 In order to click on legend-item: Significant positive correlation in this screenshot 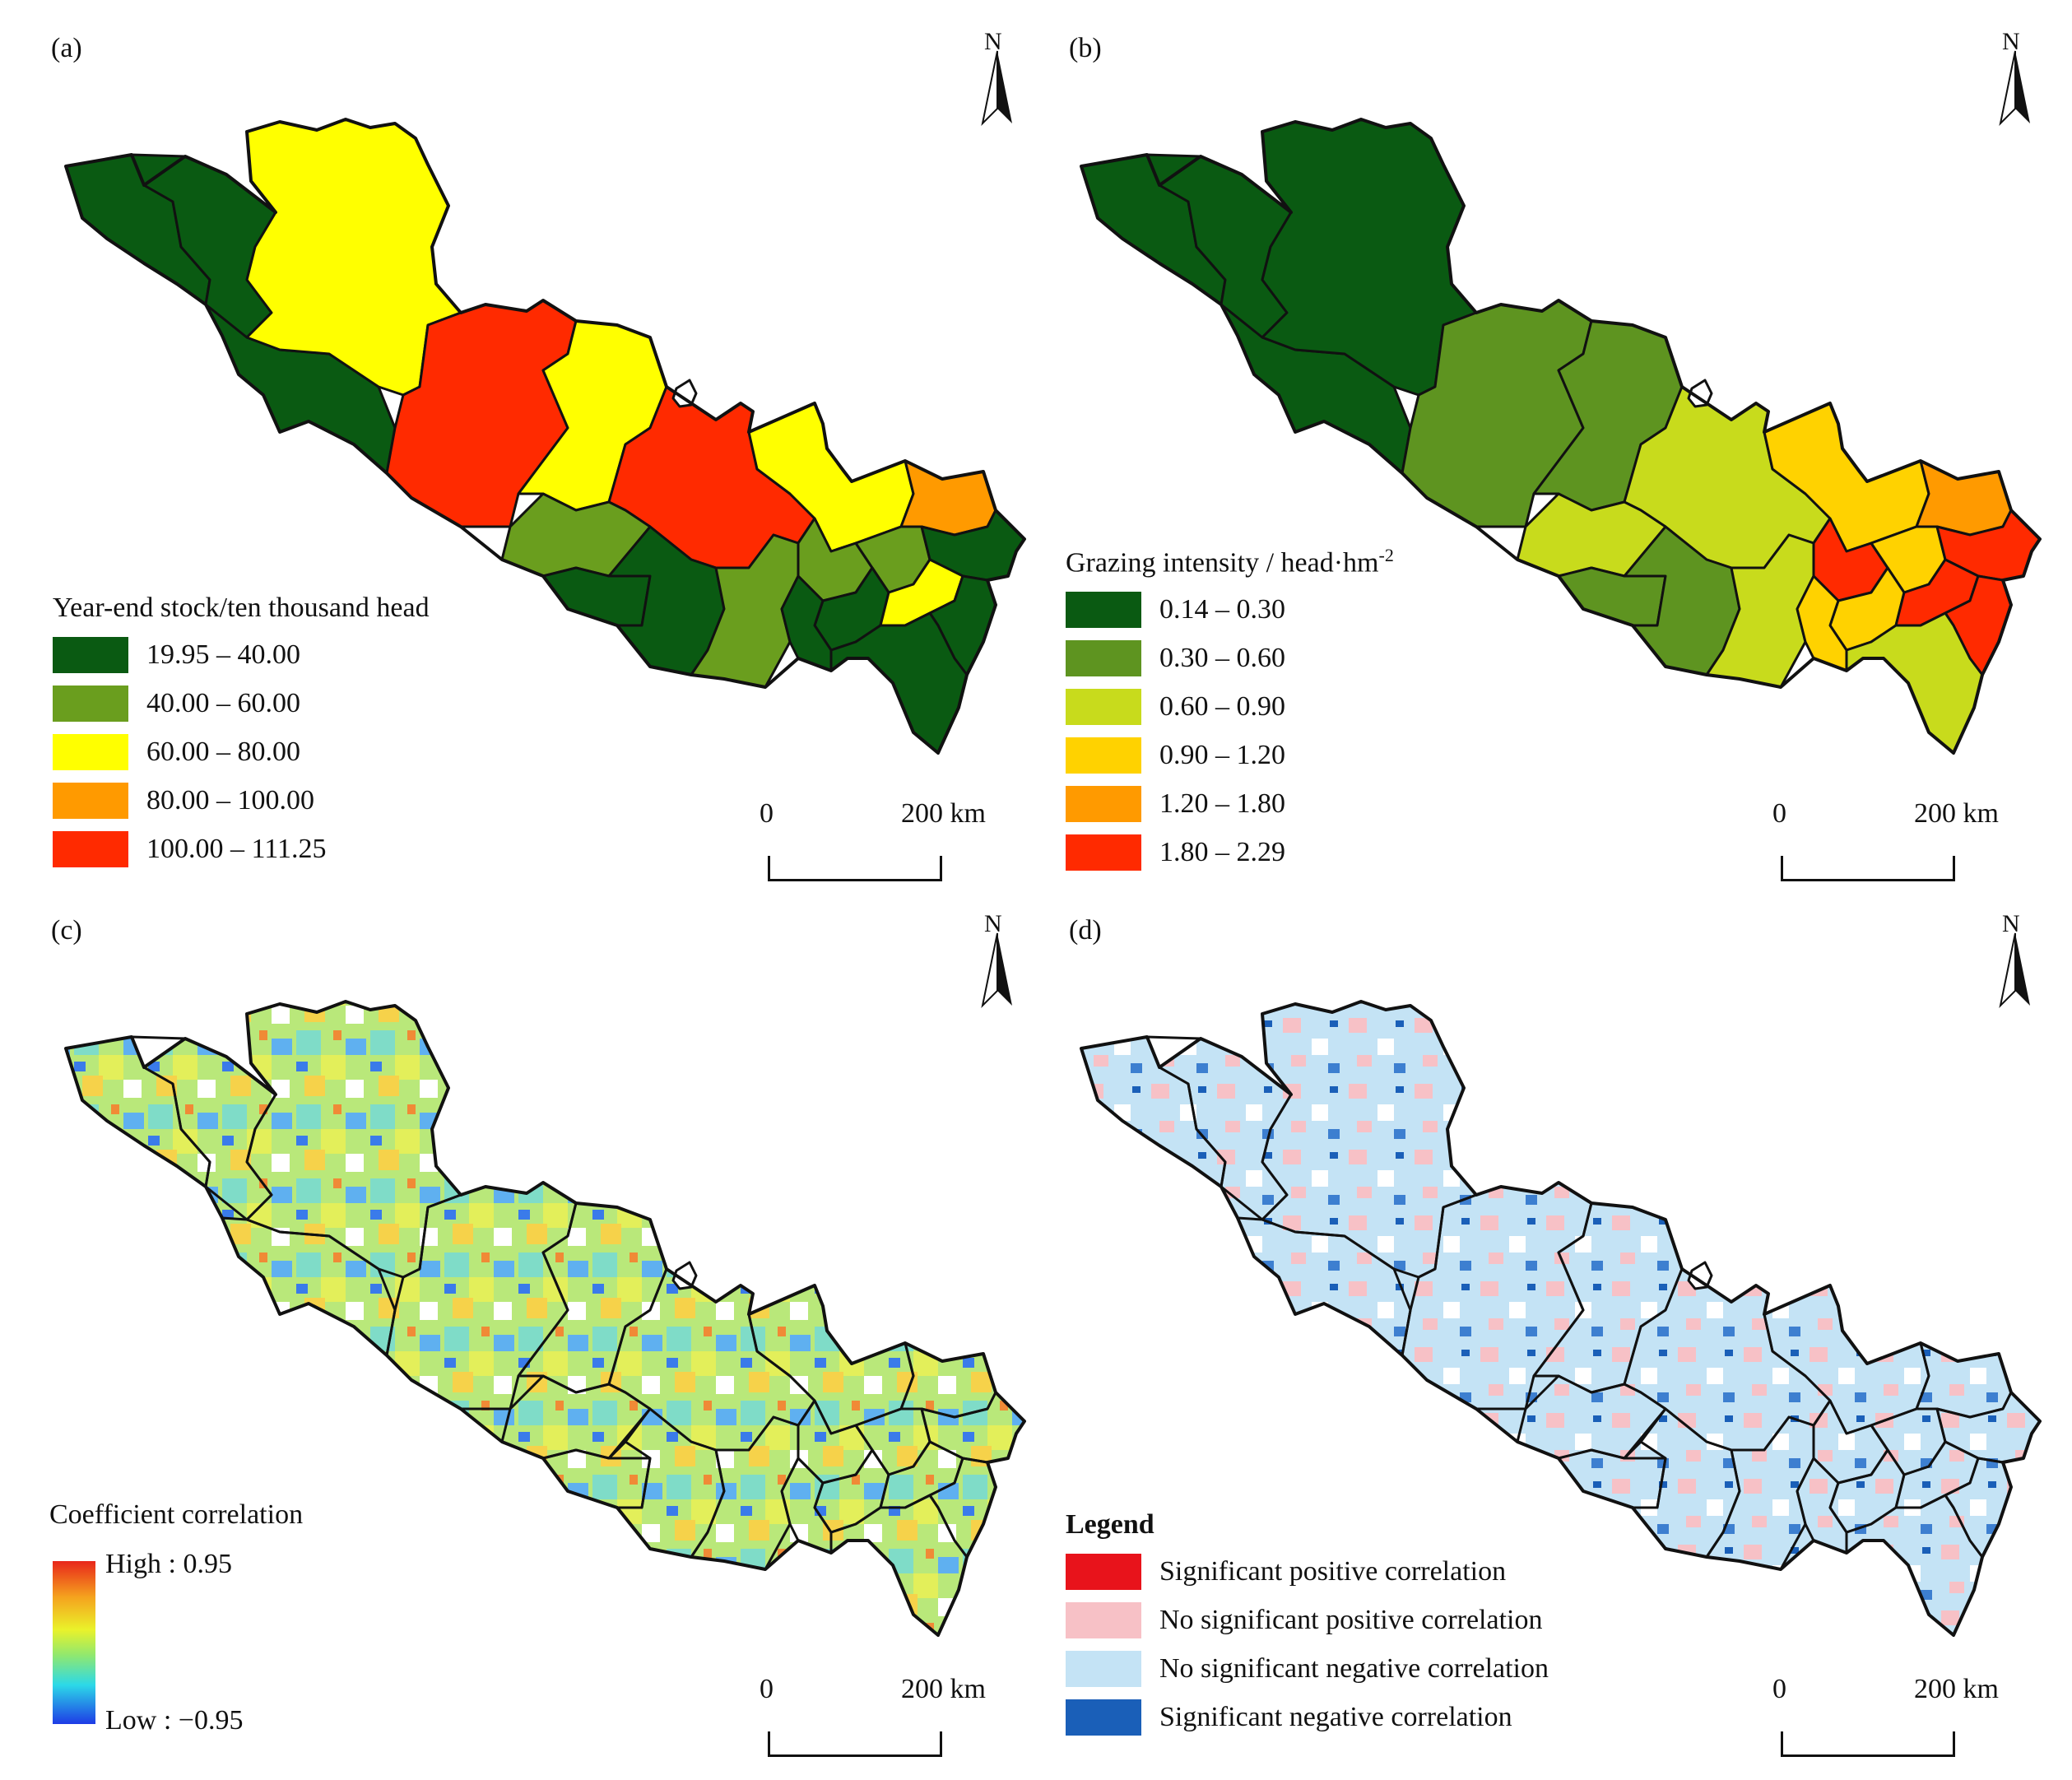, I will do `click(1307, 1571)`.